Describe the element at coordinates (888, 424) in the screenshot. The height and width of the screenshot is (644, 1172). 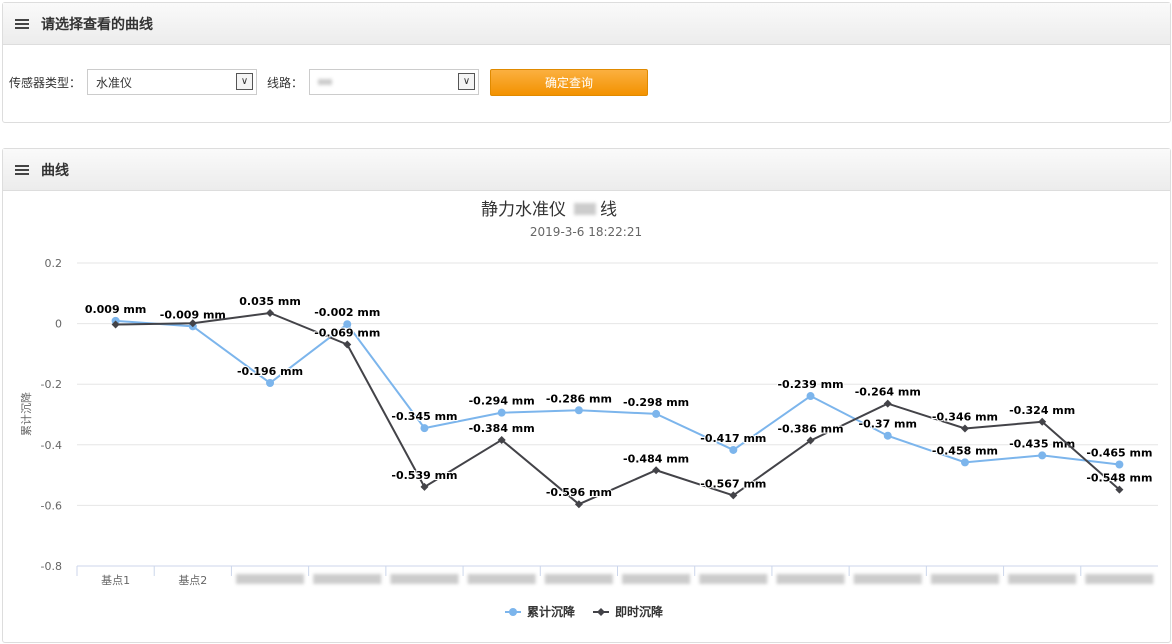
I see `data-label: -0.37 mm` at that location.